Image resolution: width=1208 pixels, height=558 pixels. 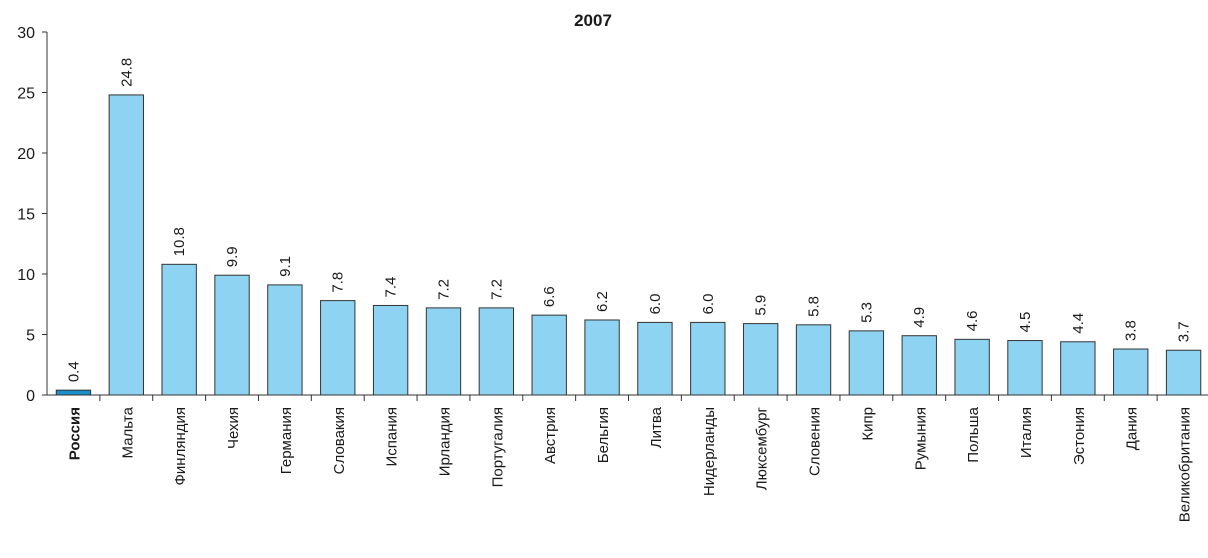 What do you see at coordinates (30, 396) in the screenshot?
I see `y-tick-label: 0` at bounding box center [30, 396].